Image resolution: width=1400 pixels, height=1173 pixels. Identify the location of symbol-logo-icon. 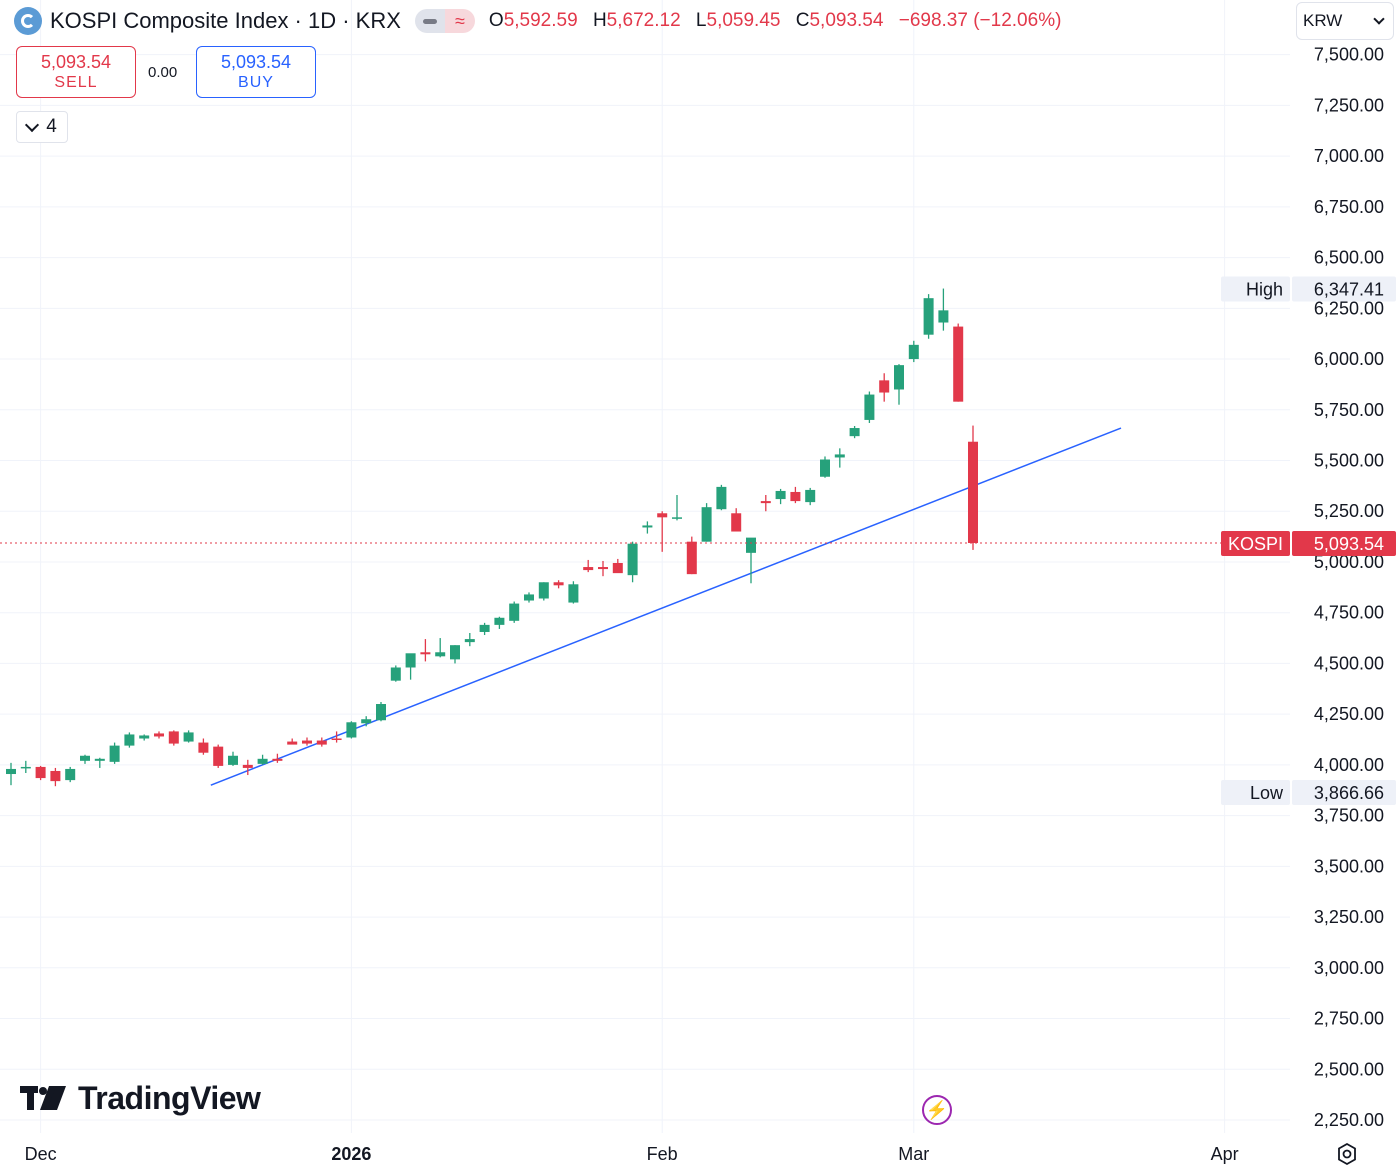
(28, 21).